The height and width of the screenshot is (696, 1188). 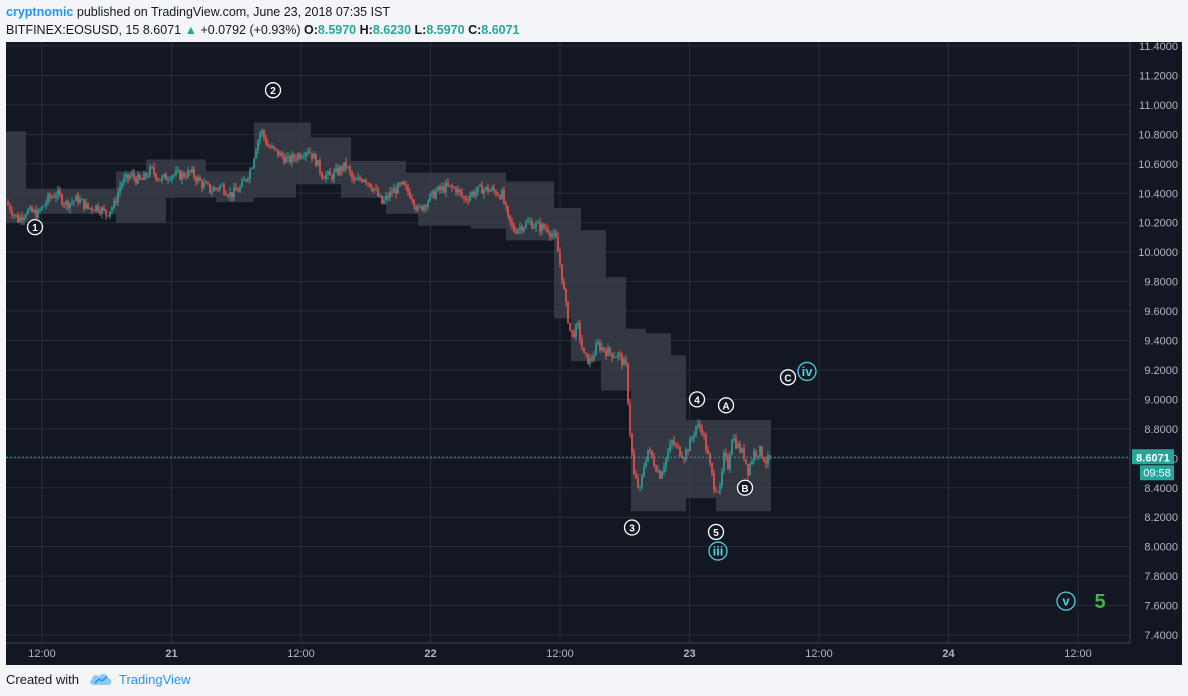 What do you see at coordinates (632, 529) in the screenshot?
I see `wave-marker-label: 3` at bounding box center [632, 529].